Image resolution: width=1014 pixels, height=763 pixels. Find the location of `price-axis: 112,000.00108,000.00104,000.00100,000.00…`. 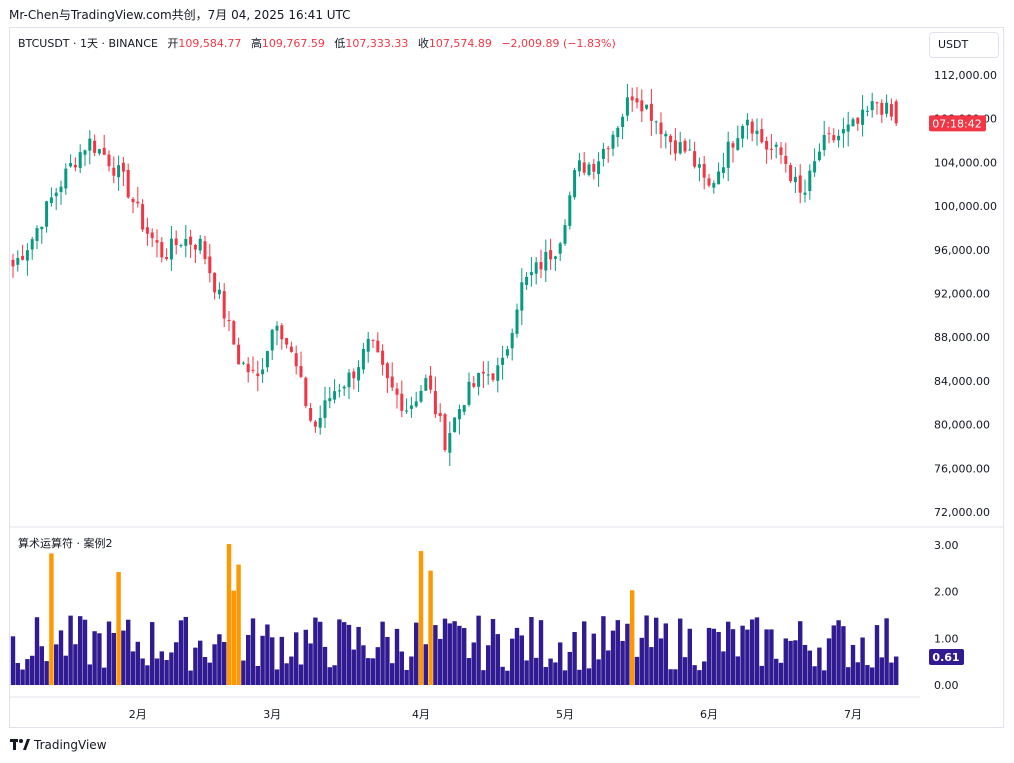

price-axis: 112,000.00108,000.00104,000.00100,000.00… is located at coordinates (965, 294).